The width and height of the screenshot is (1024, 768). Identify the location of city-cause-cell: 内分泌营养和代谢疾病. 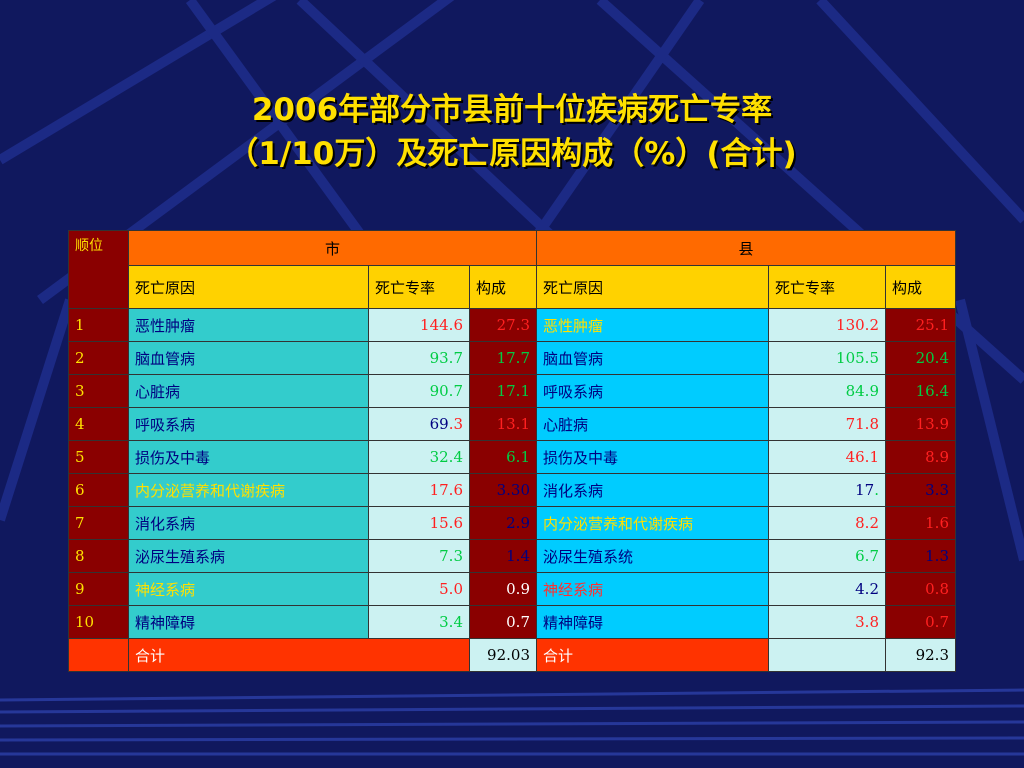
(248, 490).